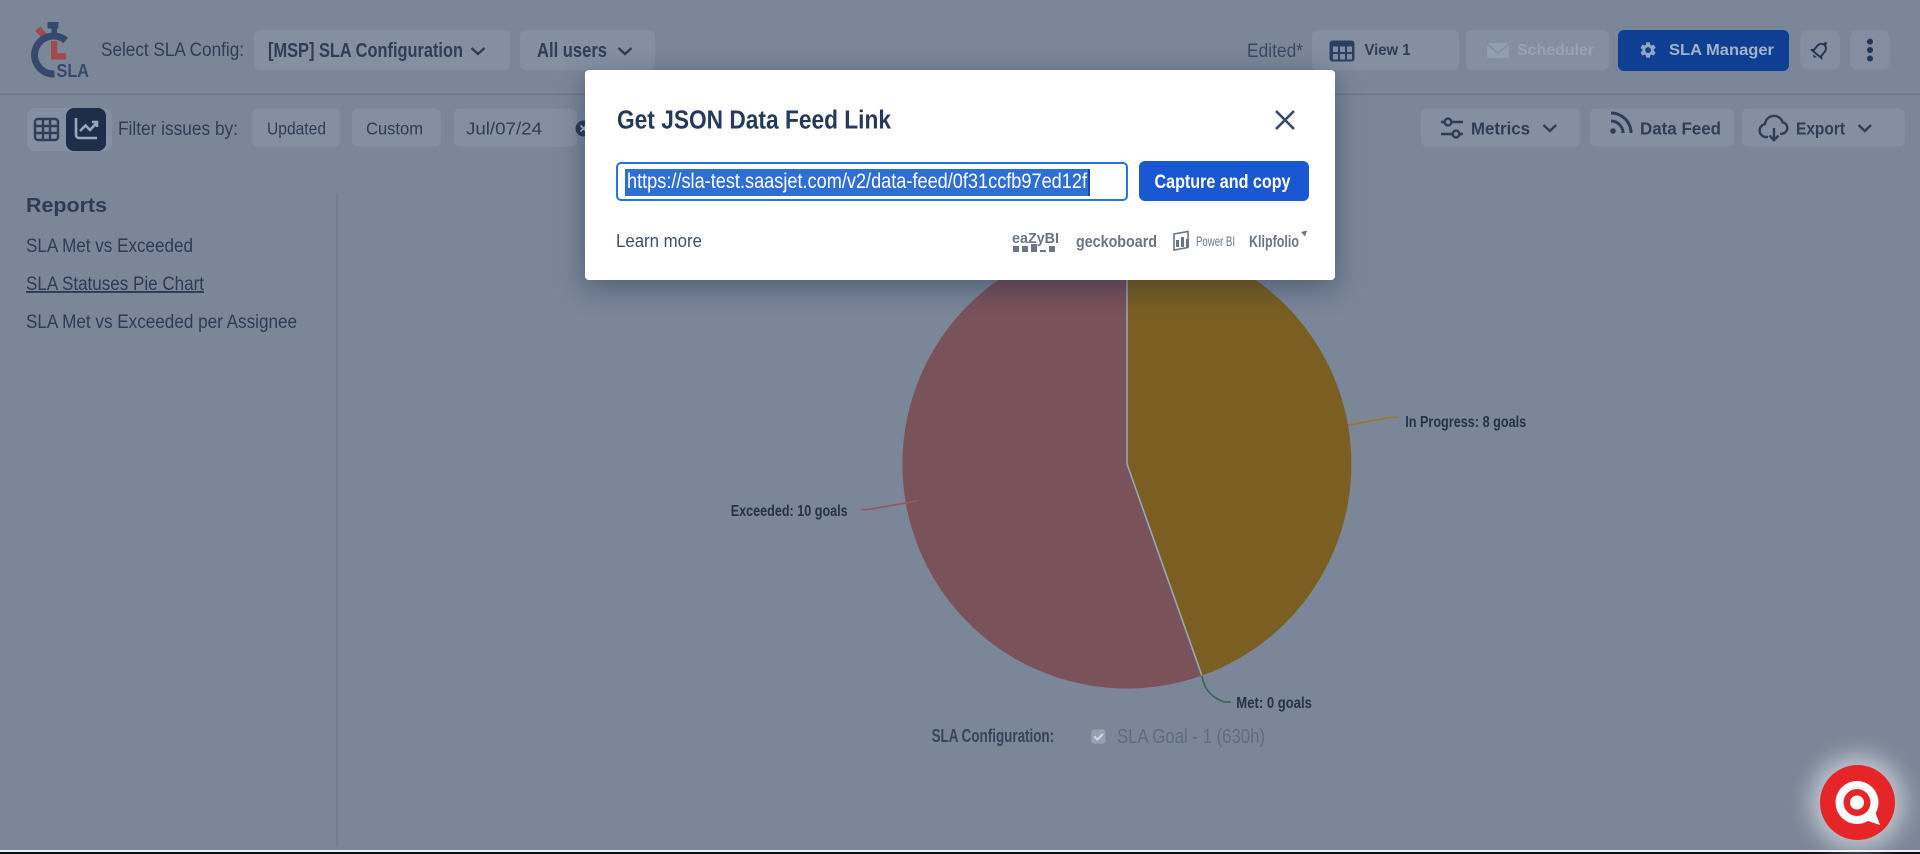  I want to click on svg-text: SLA Met vs Exceeded, so click(109, 246).